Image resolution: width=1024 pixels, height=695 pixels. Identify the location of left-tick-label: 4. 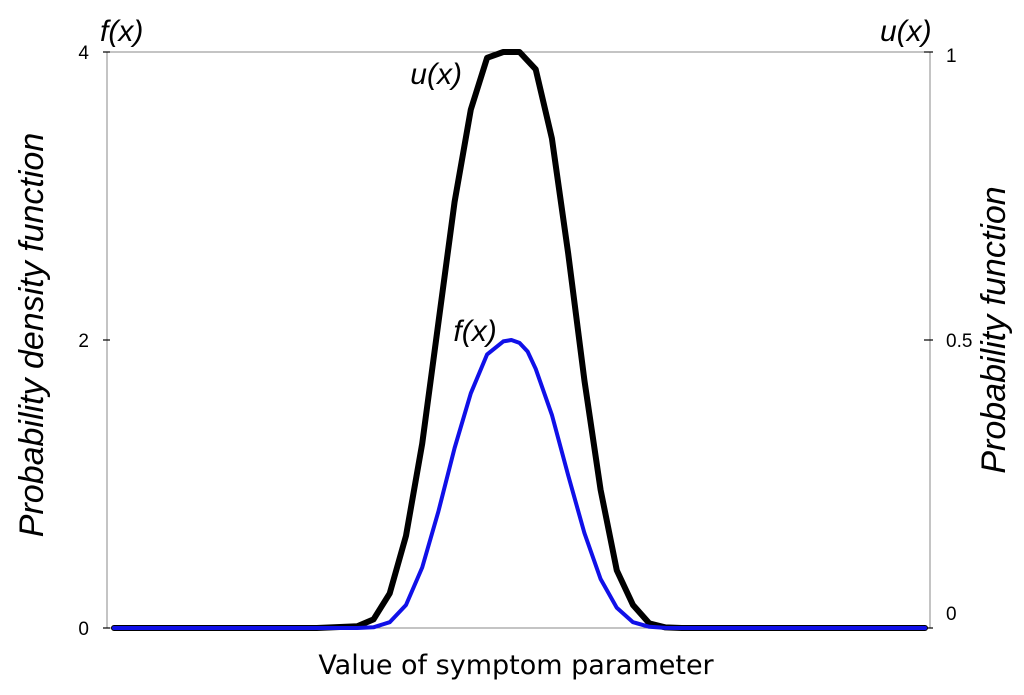
(83, 53).